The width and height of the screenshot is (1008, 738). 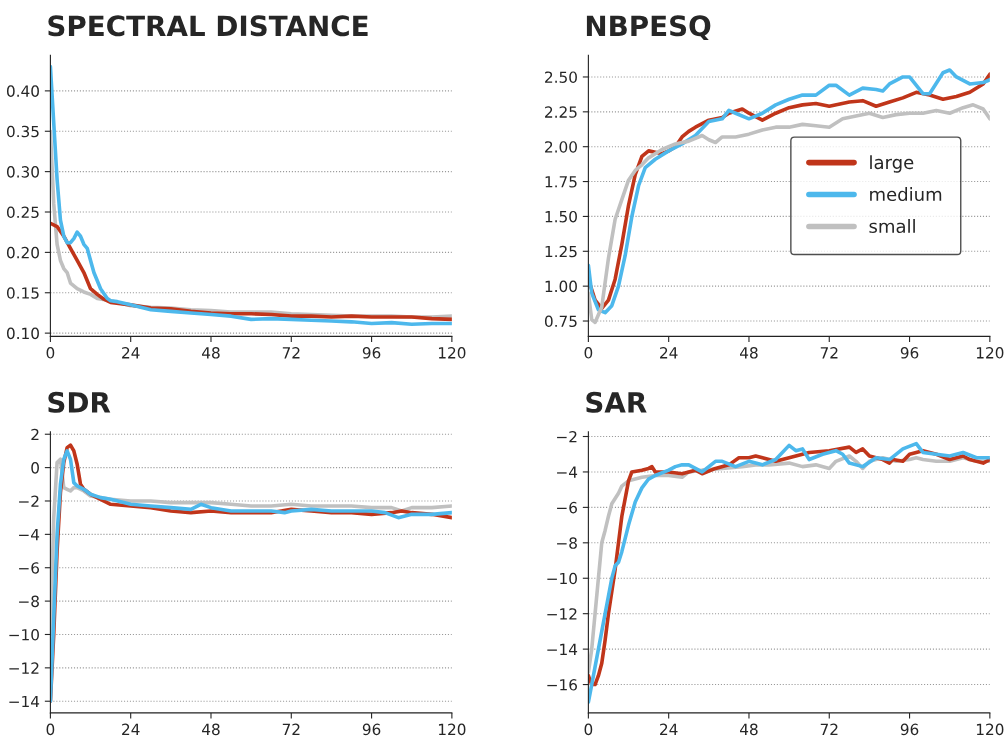 What do you see at coordinates (561, 147) in the screenshot?
I see `y-tick-label: 2.00` at bounding box center [561, 147].